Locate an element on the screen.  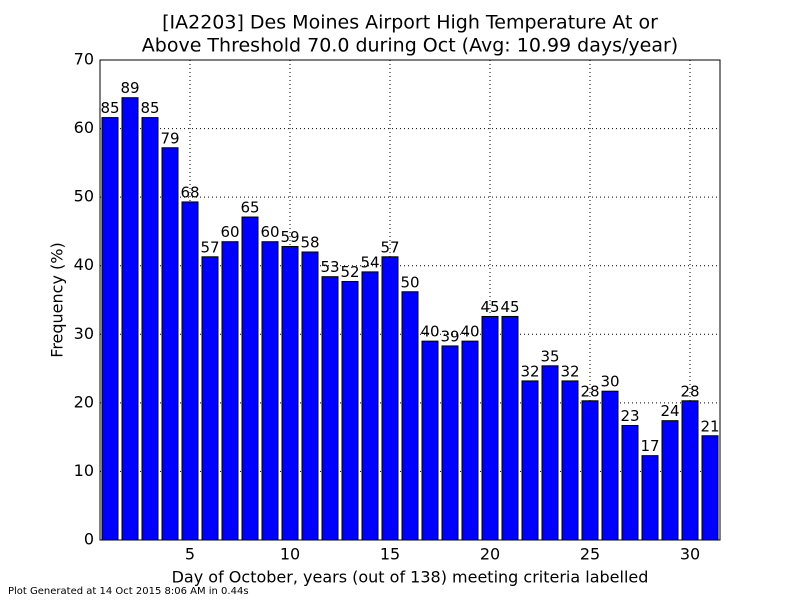
data-label: 23 is located at coordinates (629, 416).